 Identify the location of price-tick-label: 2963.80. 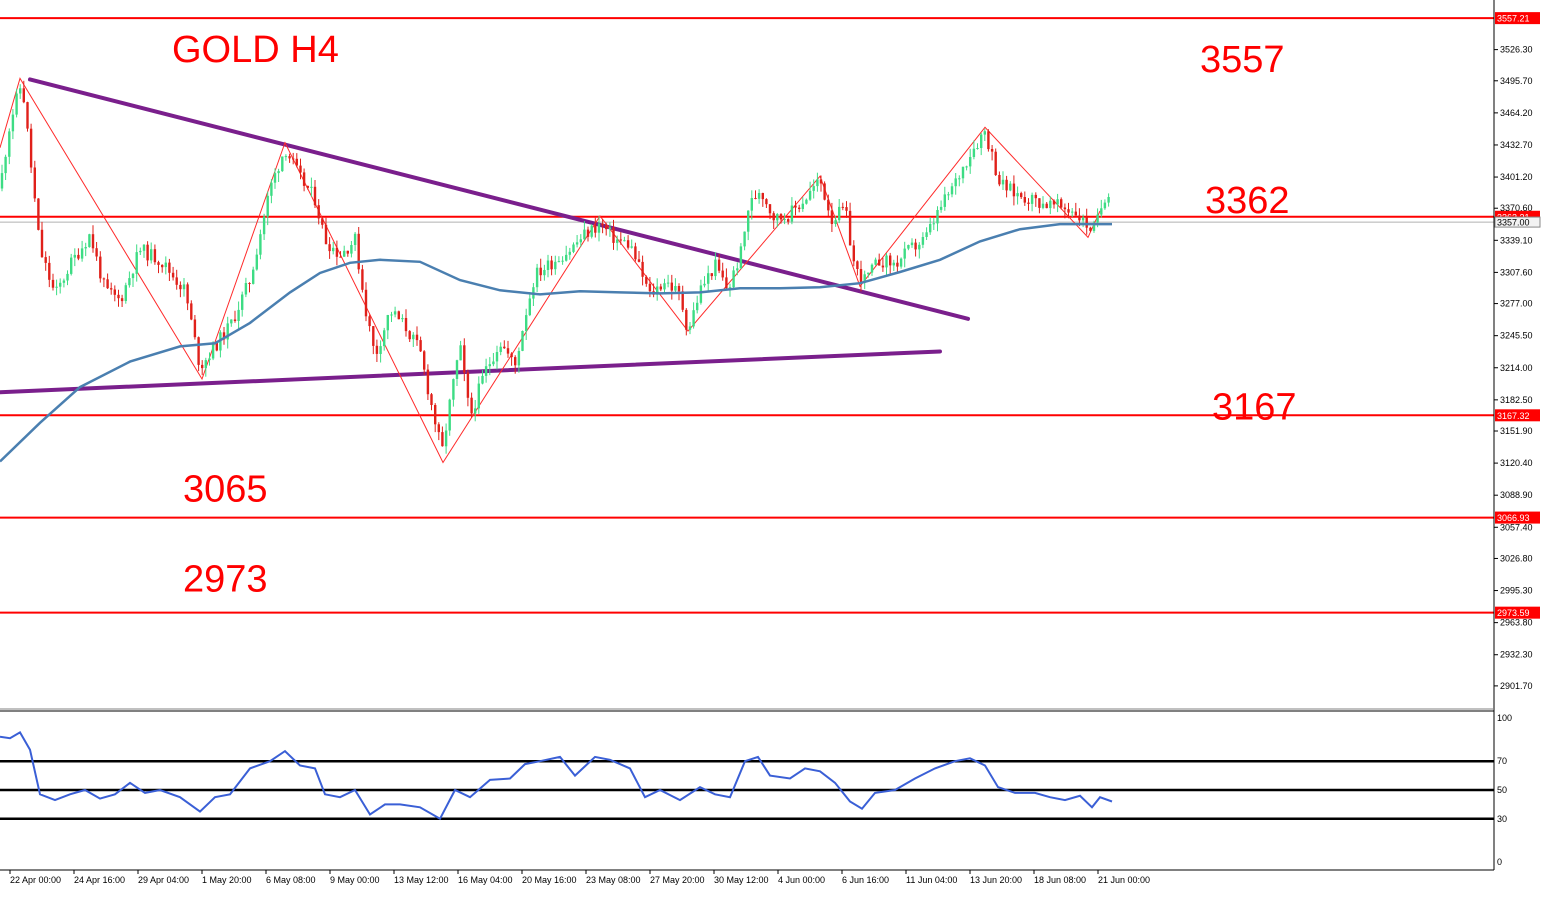
(1516, 623).